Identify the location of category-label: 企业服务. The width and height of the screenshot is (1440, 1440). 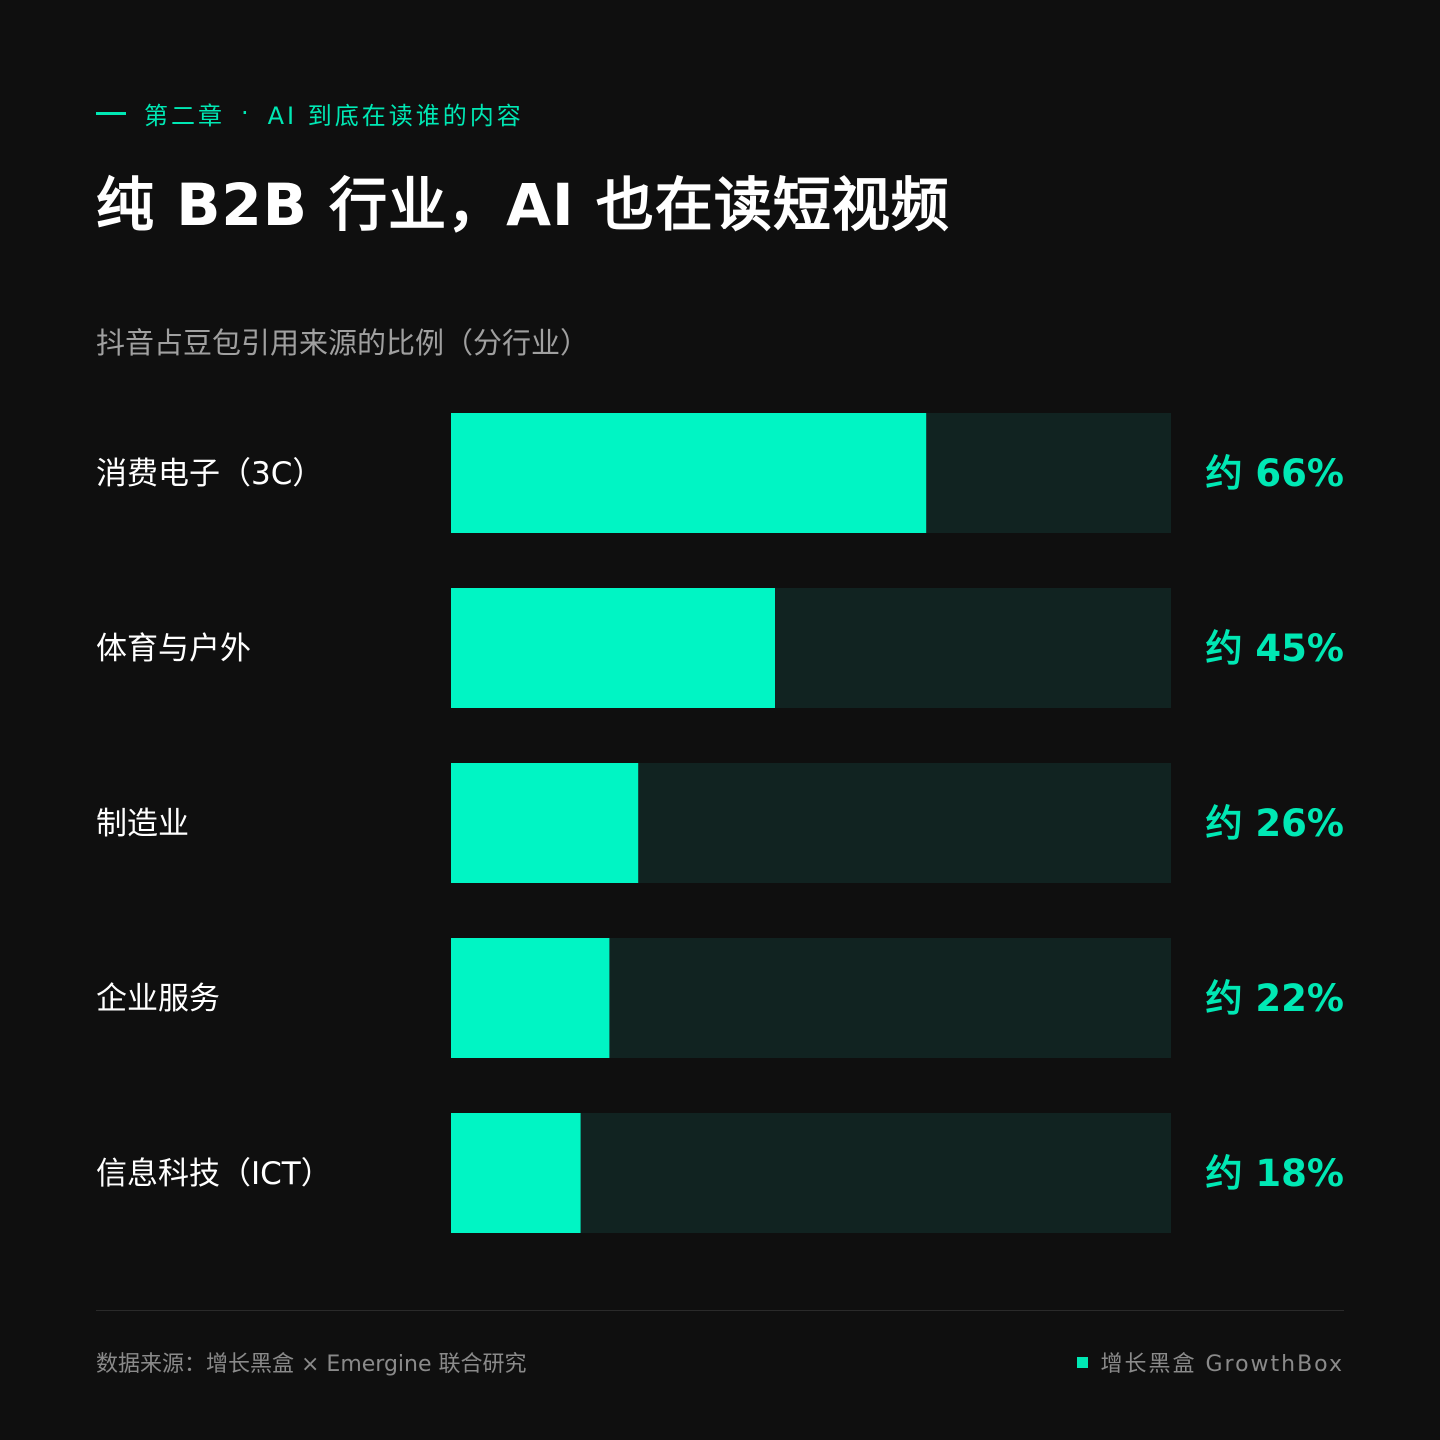
(158, 999).